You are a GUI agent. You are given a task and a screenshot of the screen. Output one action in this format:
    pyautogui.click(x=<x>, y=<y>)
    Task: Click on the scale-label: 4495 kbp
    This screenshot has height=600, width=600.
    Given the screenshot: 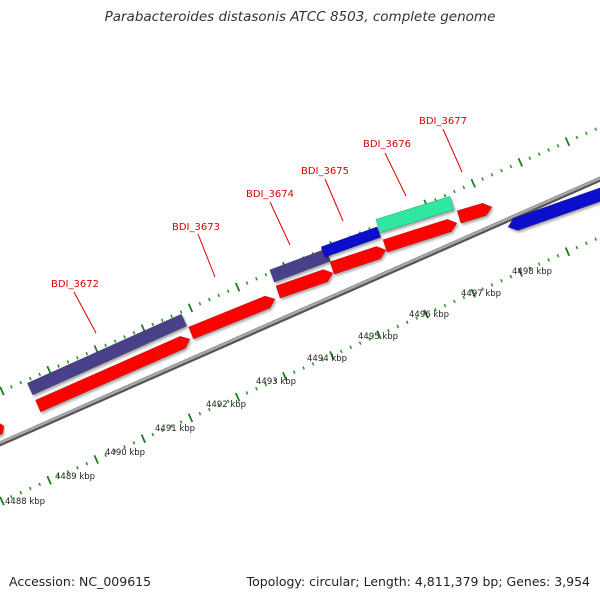 What is the action you would take?
    pyautogui.click(x=378, y=337)
    